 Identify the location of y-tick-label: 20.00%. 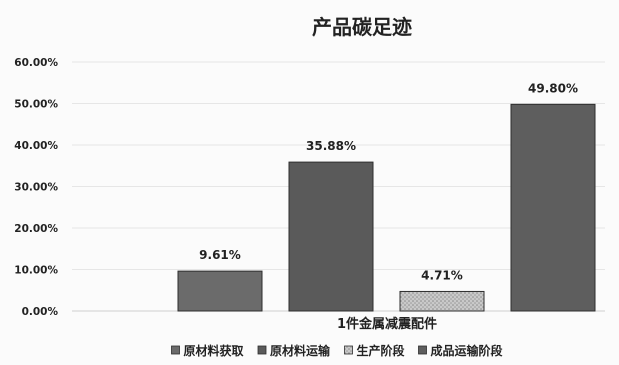
(36, 229).